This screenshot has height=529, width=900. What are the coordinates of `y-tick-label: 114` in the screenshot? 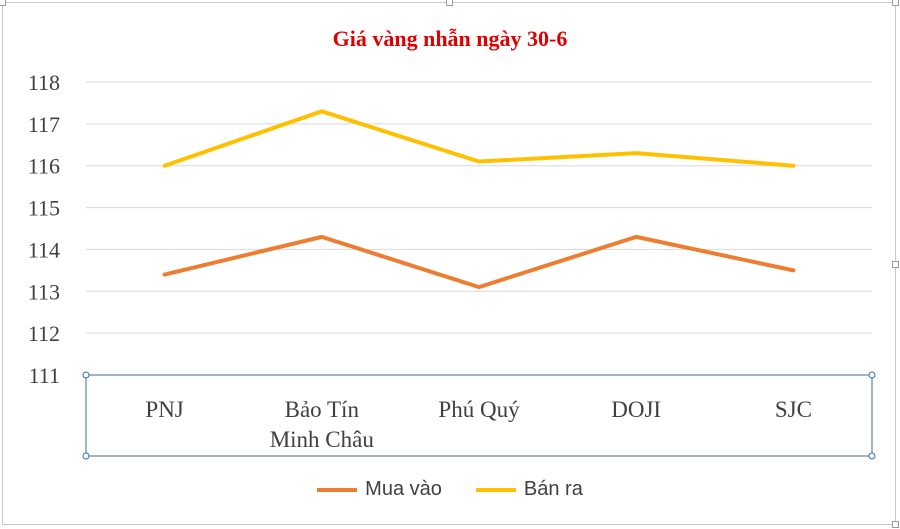 It's located at (44, 249).